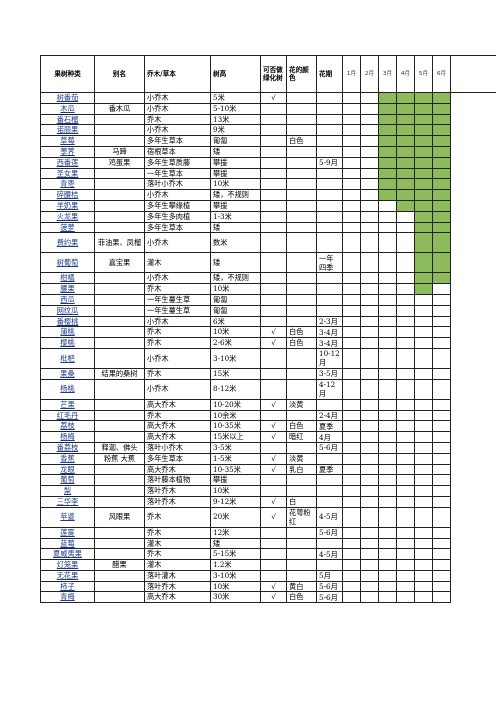 The height and width of the screenshot is (702, 496). What do you see at coordinates (67, 458) in the screenshot?
I see `fruit-name-cell: 香蕉` at bounding box center [67, 458].